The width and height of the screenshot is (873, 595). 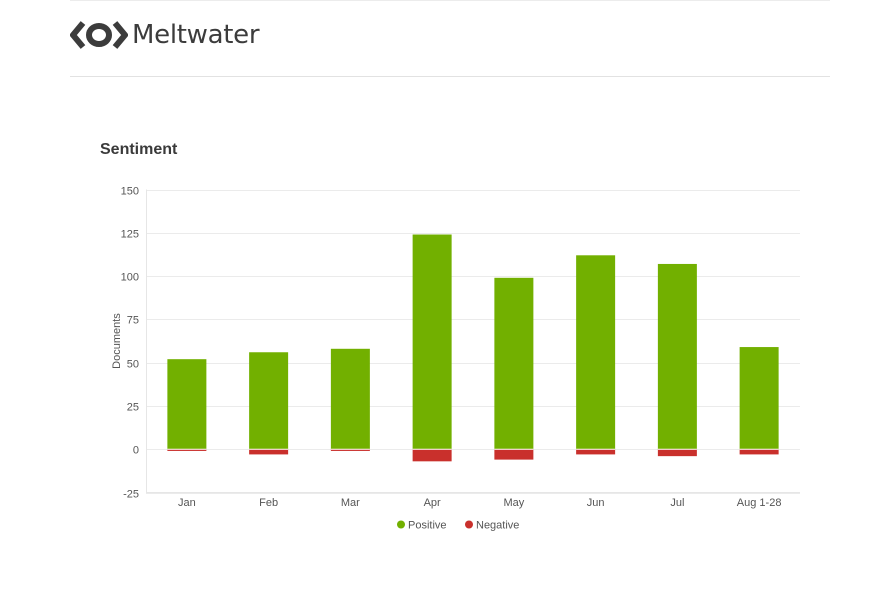 I want to click on meltwater-eye-logo-icon, so click(x=99, y=35).